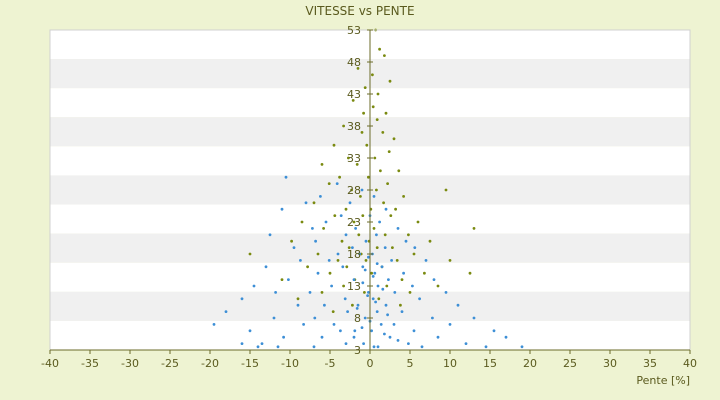 This screenshot has height=400, width=720. What do you see at coordinates (354, 94) in the screenshot?
I see `y-tick-label: 43` at bounding box center [354, 94].